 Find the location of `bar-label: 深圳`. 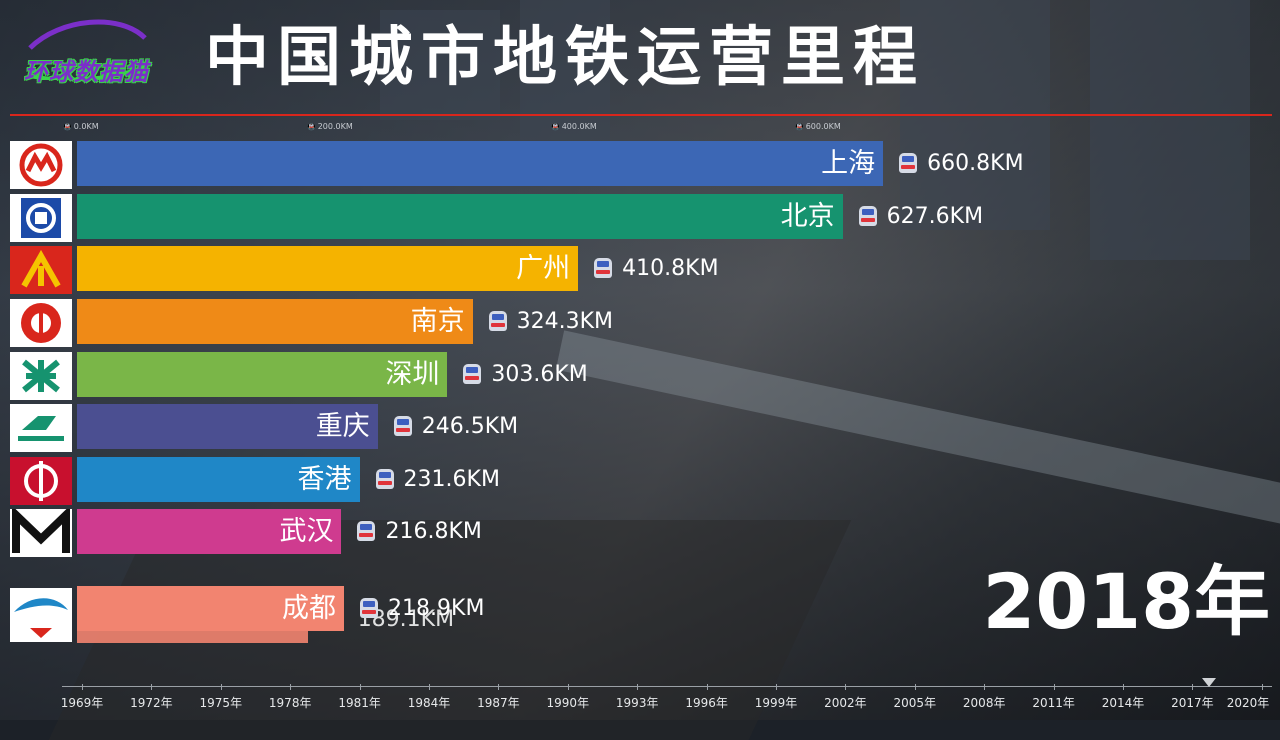

bar-label: 深圳 is located at coordinates (412, 374).